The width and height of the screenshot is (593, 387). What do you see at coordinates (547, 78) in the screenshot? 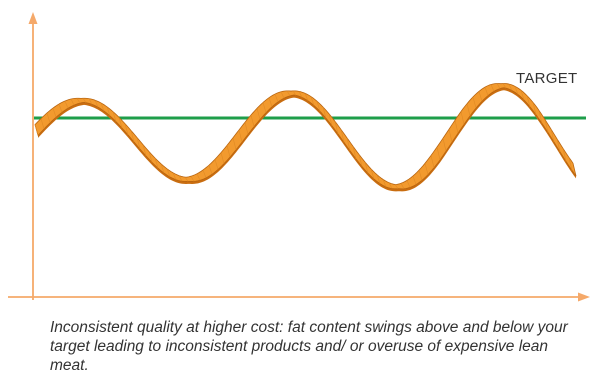
I see `target-label: TARGET` at bounding box center [547, 78].